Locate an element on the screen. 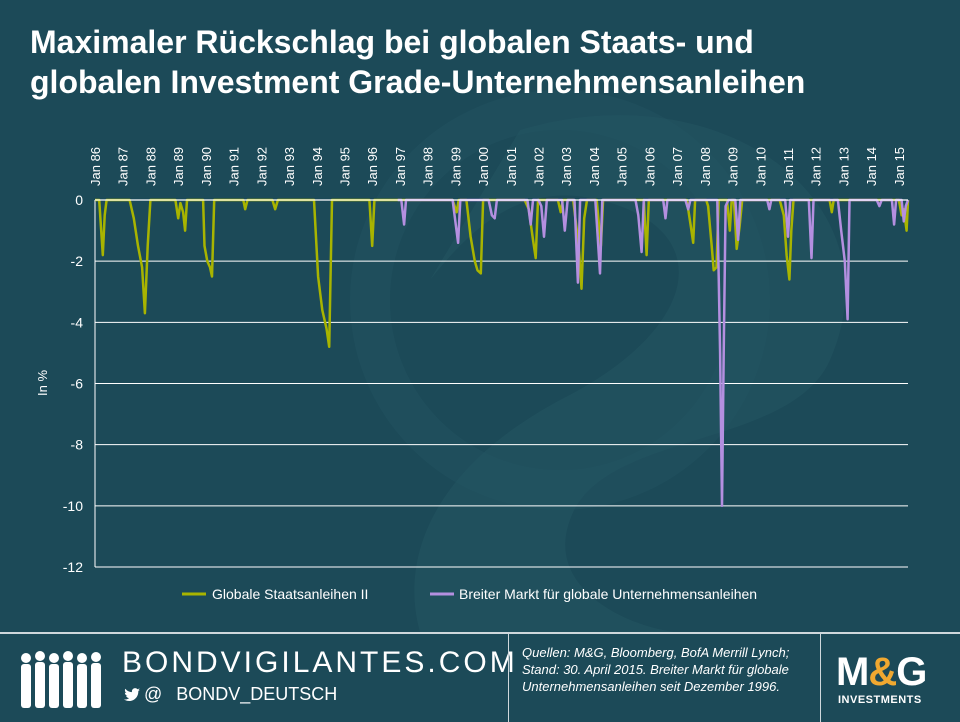 This screenshot has height=722, width=960. bondvigilantes-brand: BONDVIGILANTES.COM is located at coordinates (320, 662).